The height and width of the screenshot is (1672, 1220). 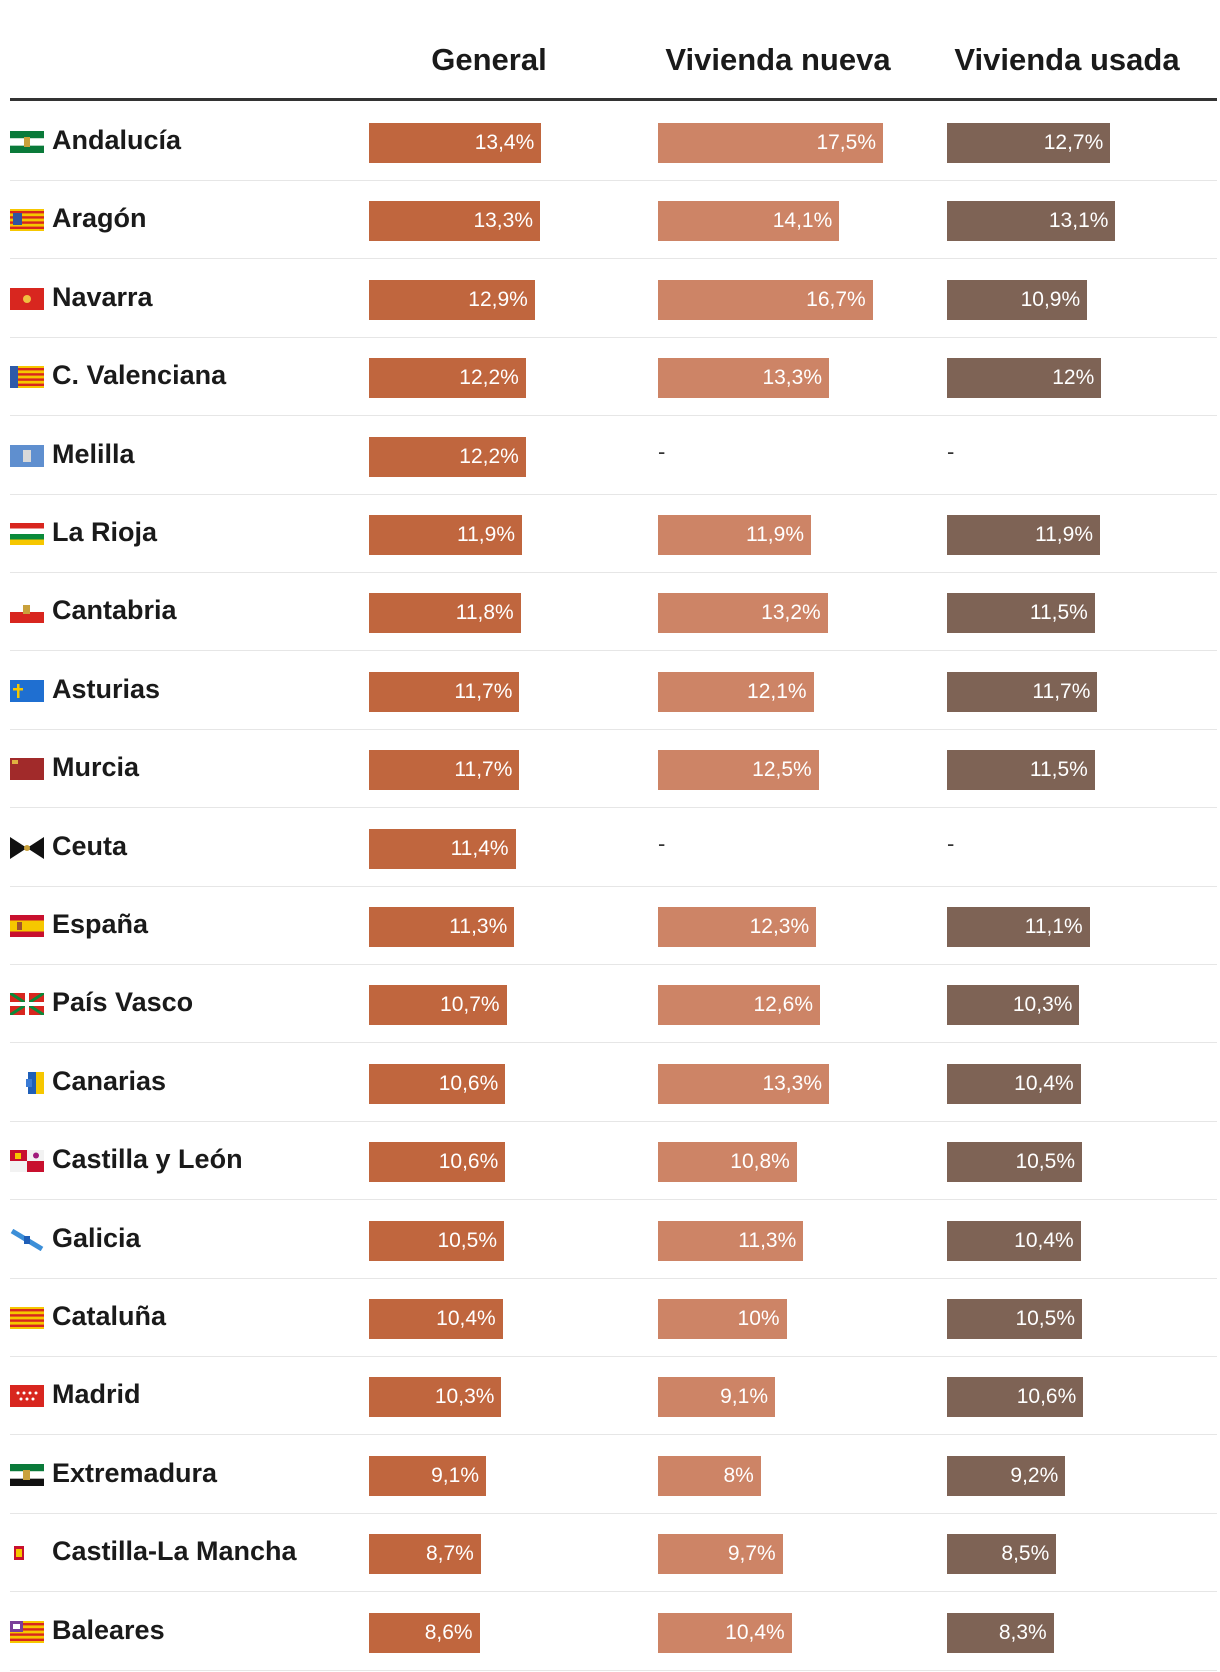 What do you see at coordinates (1061, 691) in the screenshot?
I see `bar-value-label: 11,7%` at bounding box center [1061, 691].